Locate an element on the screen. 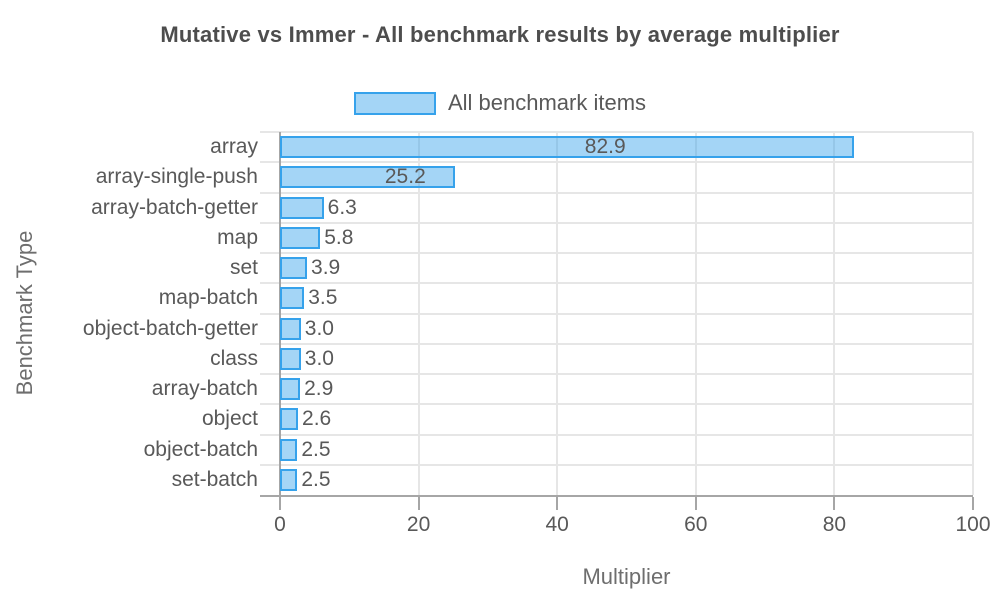  bar-value-label: 2.9 is located at coordinates (319, 389).